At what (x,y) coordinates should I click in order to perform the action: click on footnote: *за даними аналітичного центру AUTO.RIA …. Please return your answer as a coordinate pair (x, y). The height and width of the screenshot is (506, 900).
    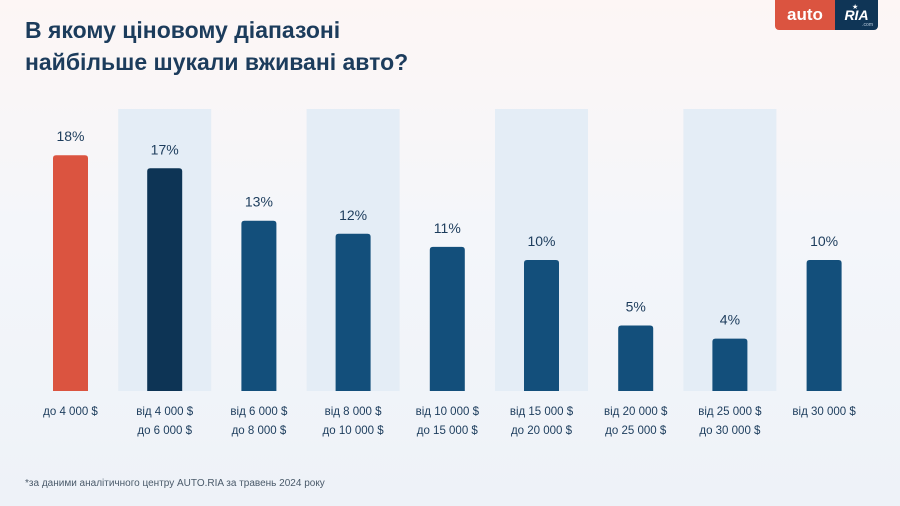
    Looking at the image, I should click on (175, 483).